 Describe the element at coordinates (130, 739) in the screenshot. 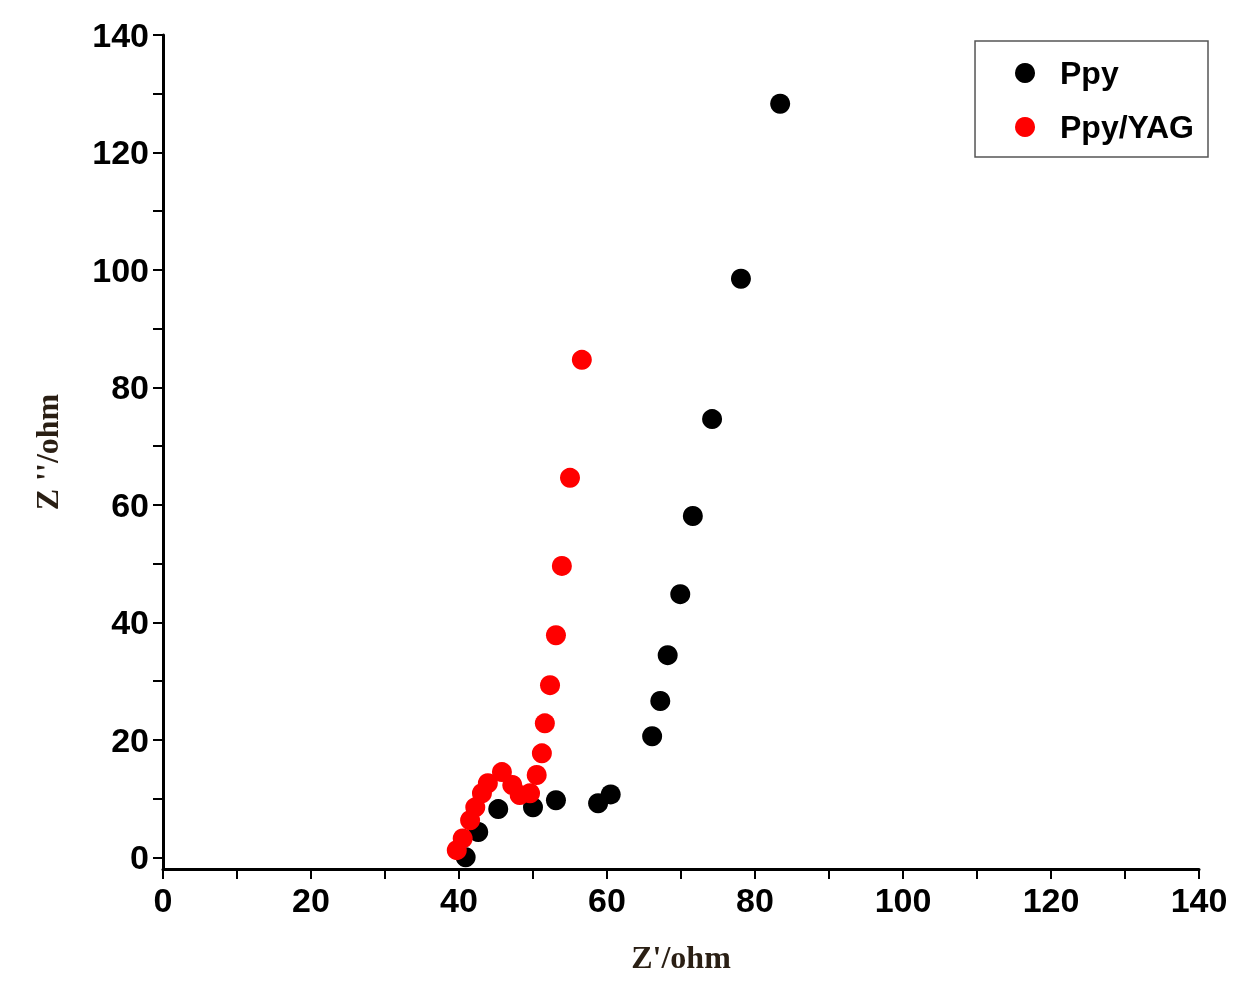

I see `y-tick-label: 20` at that location.